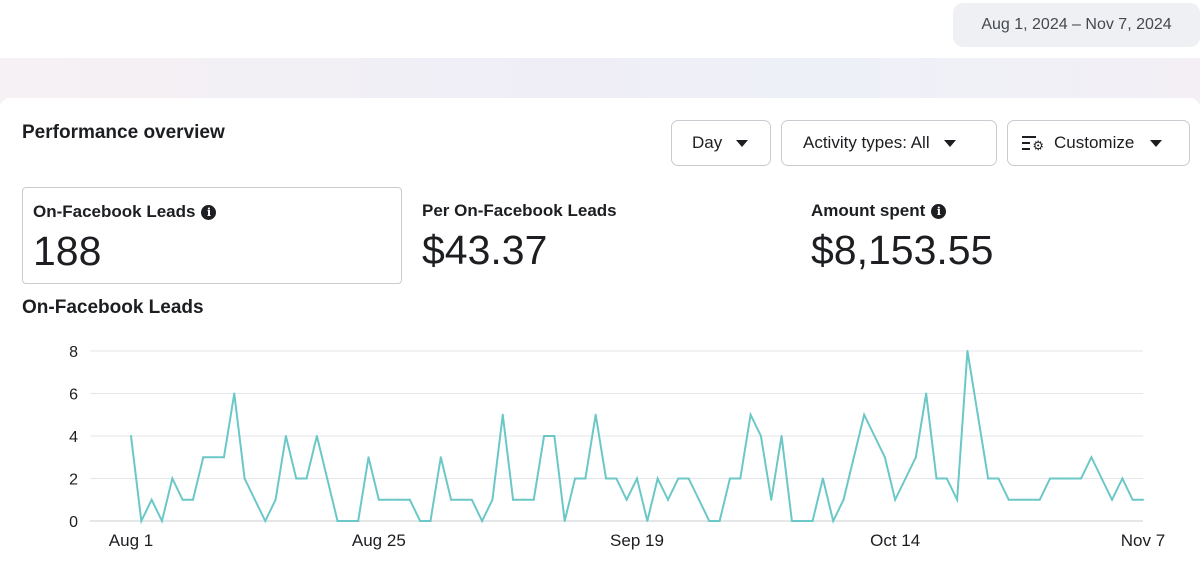  Describe the element at coordinates (592, 235) in the screenshot. I see `metric-card-cost-per-lead: Per On-Facebook Leads $43.37` at that location.